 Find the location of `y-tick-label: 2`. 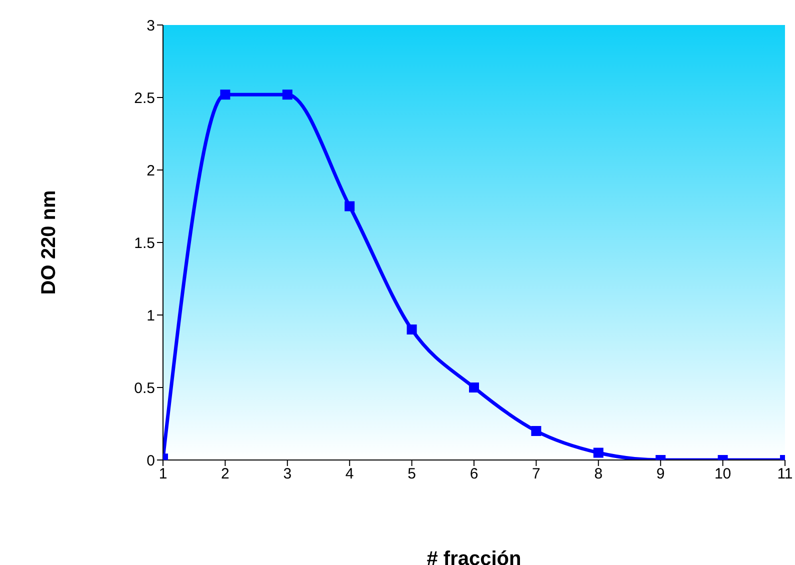

y-tick-label: 2 is located at coordinates (150, 171).